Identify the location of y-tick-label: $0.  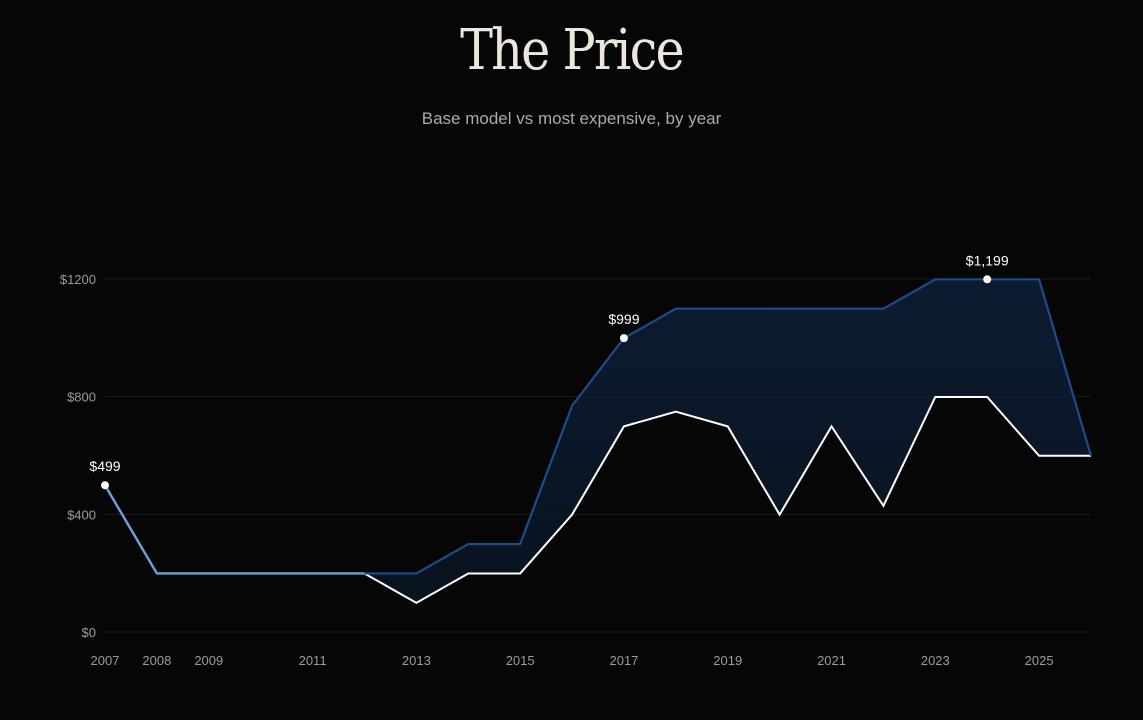
(89, 632).